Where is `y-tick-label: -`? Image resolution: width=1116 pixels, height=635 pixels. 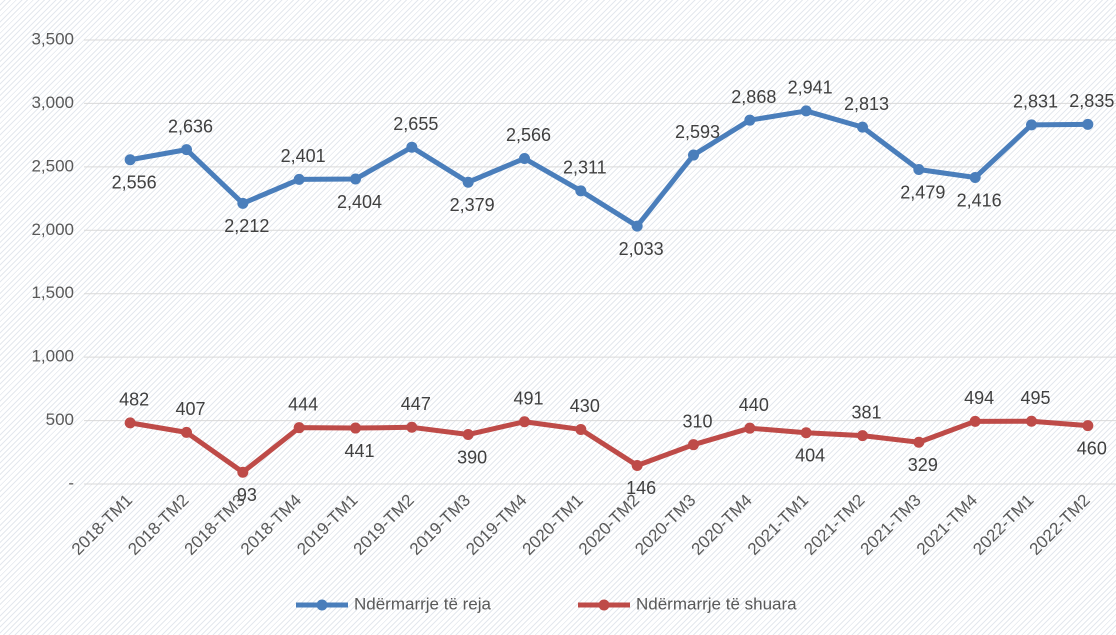
y-tick-label: - is located at coordinates (71, 482).